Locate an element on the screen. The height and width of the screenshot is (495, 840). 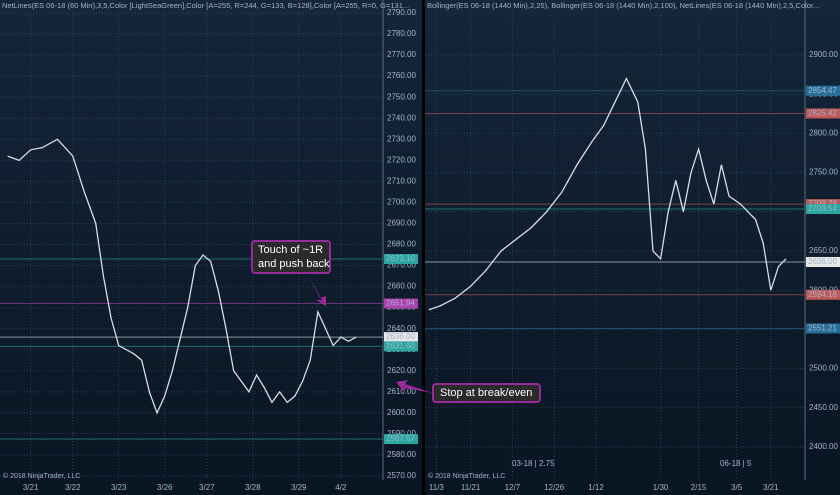
y-tick-label: 2450.00 is located at coordinates (823, 407).